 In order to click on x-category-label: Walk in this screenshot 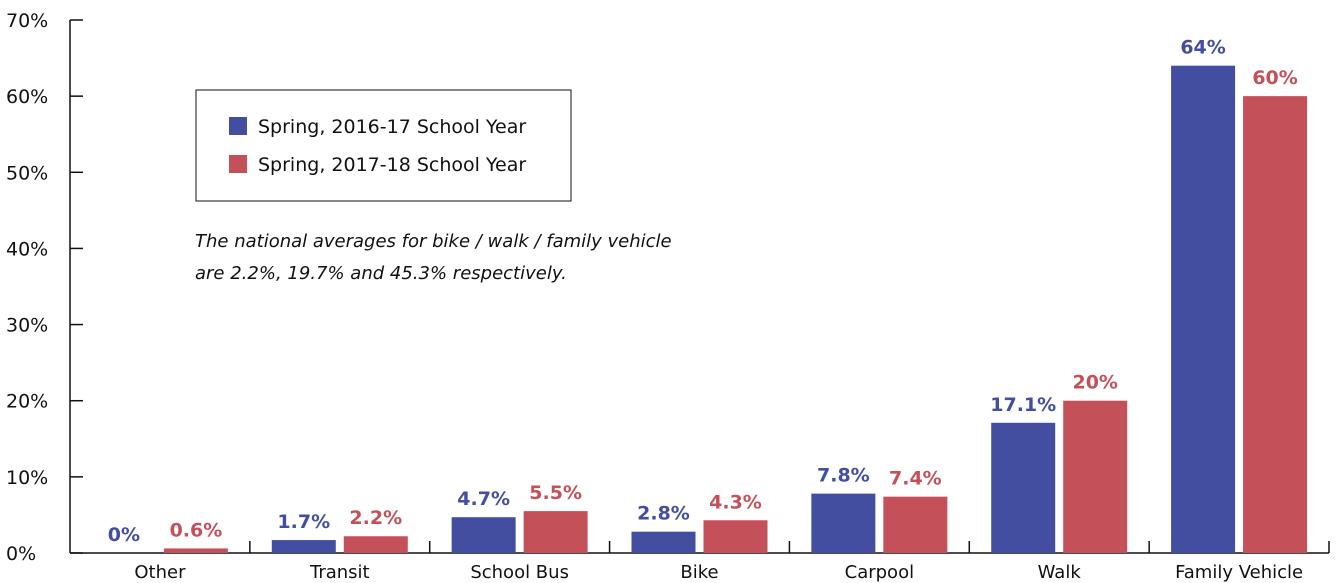, I will do `click(1060, 572)`.